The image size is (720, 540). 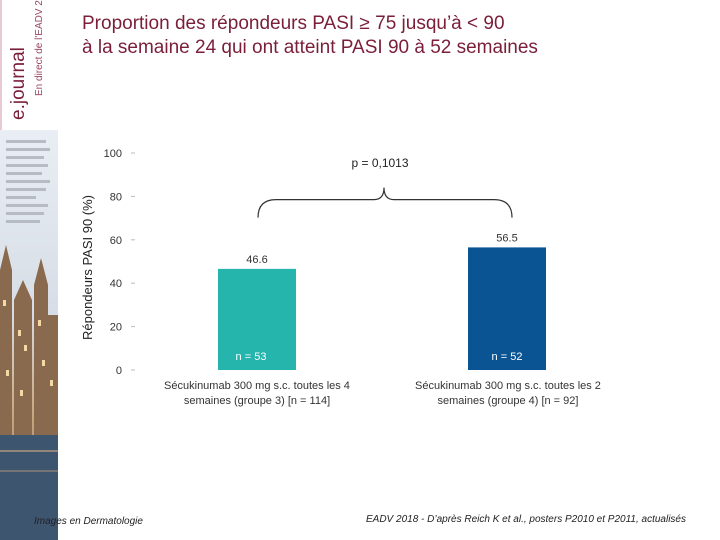 What do you see at coordinates (29, 335) in the screenshot?
I see `cathedral-illustration` at bounding box center [29, 335].